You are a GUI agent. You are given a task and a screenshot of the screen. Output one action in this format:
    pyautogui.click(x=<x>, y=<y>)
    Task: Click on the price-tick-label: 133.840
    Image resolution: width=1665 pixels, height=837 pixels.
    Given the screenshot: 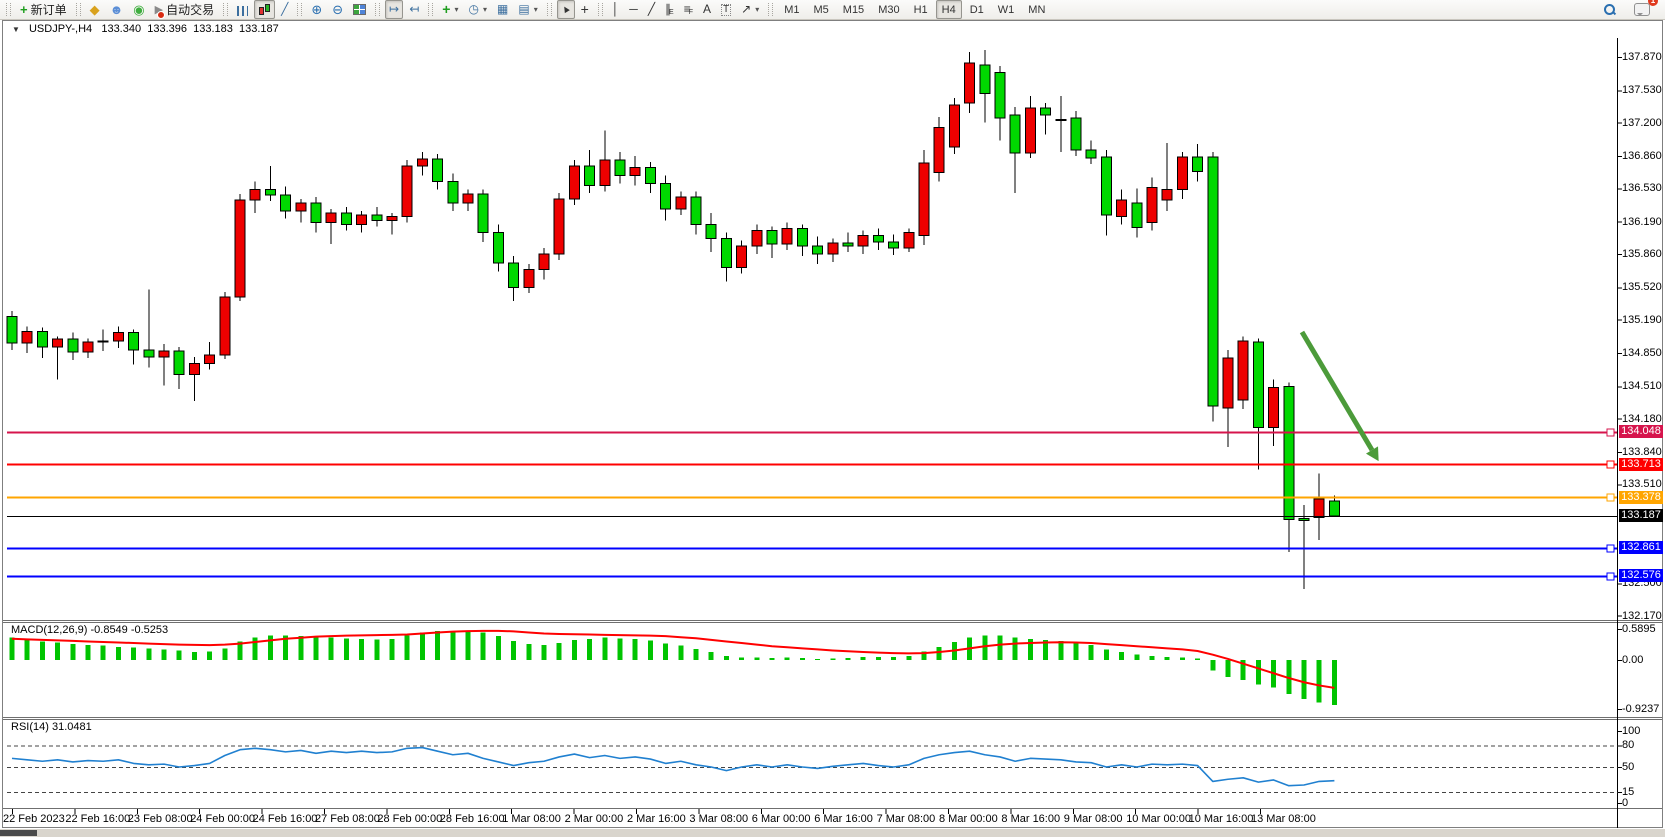 What is the action you would take?
    pyautogui.click(x=1642, y=451)
    